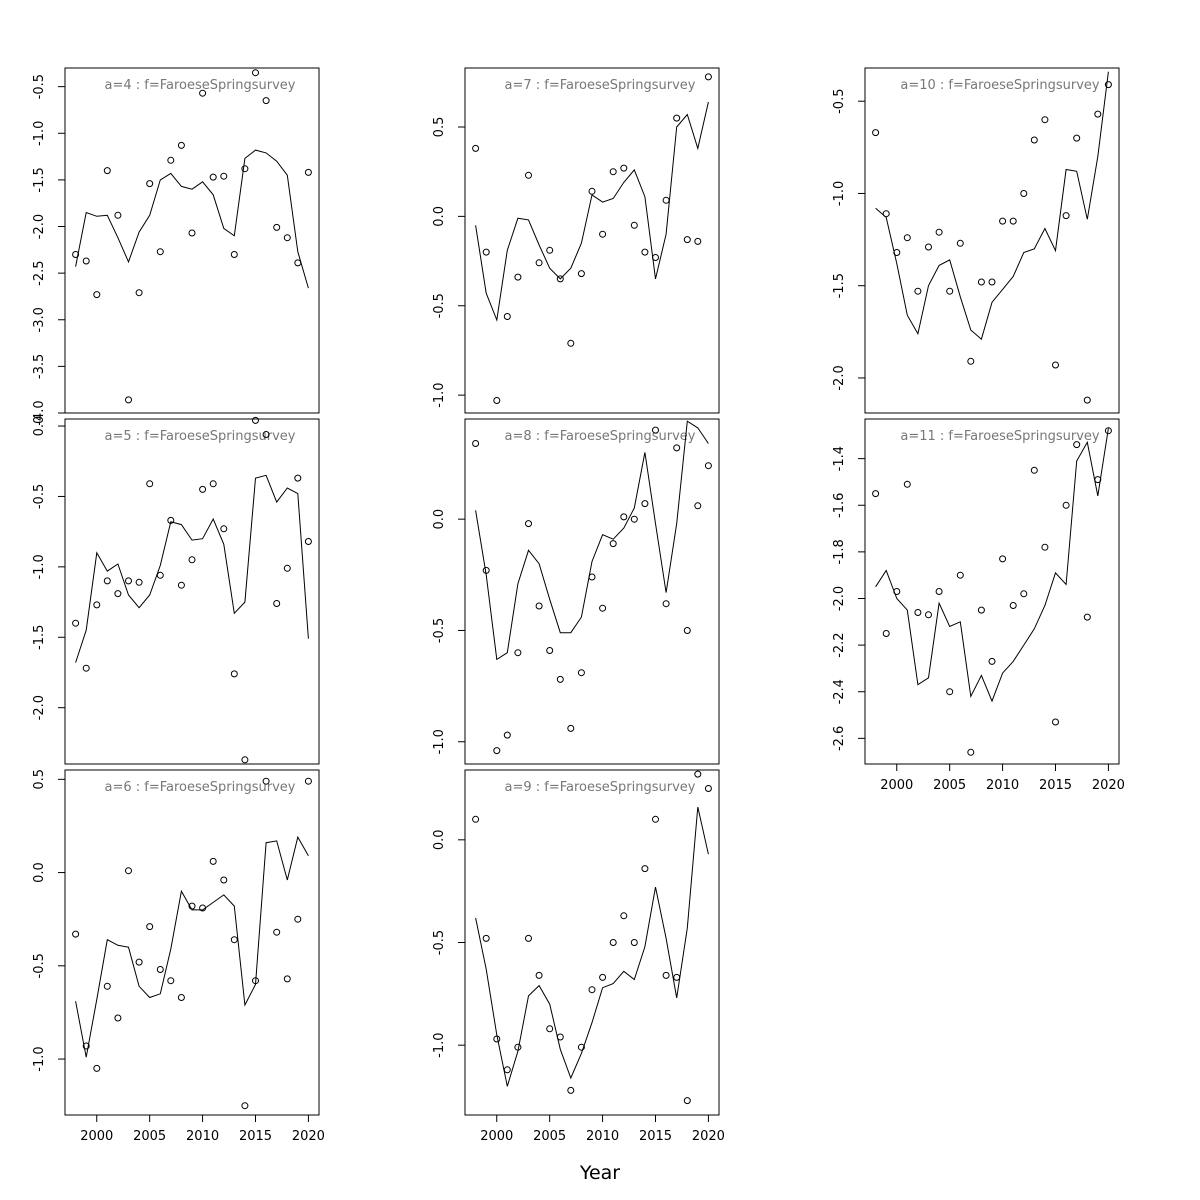  What do you see at coordinates (1000, 85) in the screenshot?
I see `panel-title: a=10 : f=FaroeseSpringsurvey` at bounding box center [1000, 85].